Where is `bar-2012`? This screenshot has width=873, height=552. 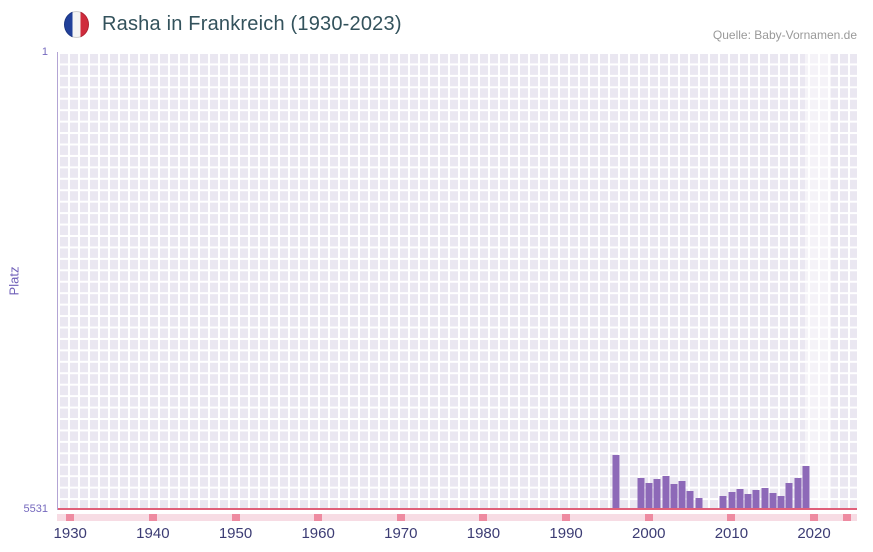 bar-2012 is located at coordinates (748, 501).